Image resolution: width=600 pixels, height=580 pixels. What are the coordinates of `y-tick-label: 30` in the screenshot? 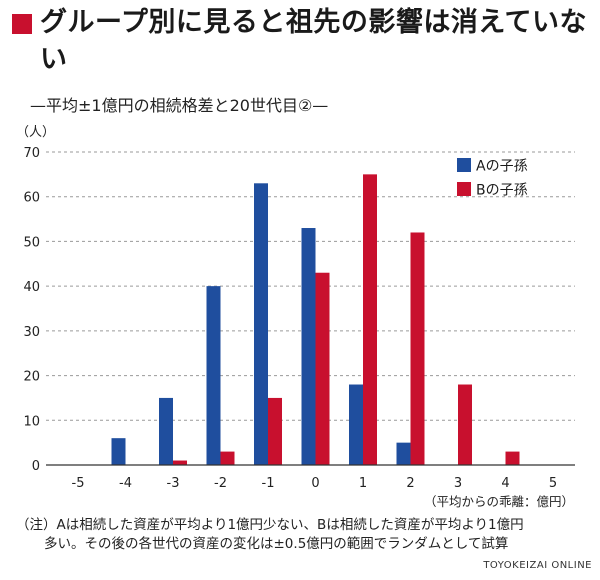 It's located at (31, 332).